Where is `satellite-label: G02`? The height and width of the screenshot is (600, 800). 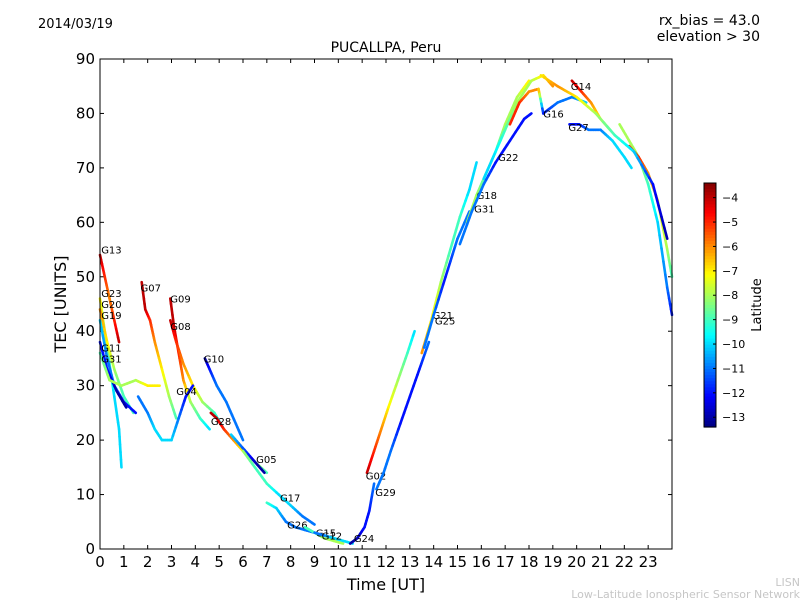 satellite-label: G02 is located at coordinates (376, 477).